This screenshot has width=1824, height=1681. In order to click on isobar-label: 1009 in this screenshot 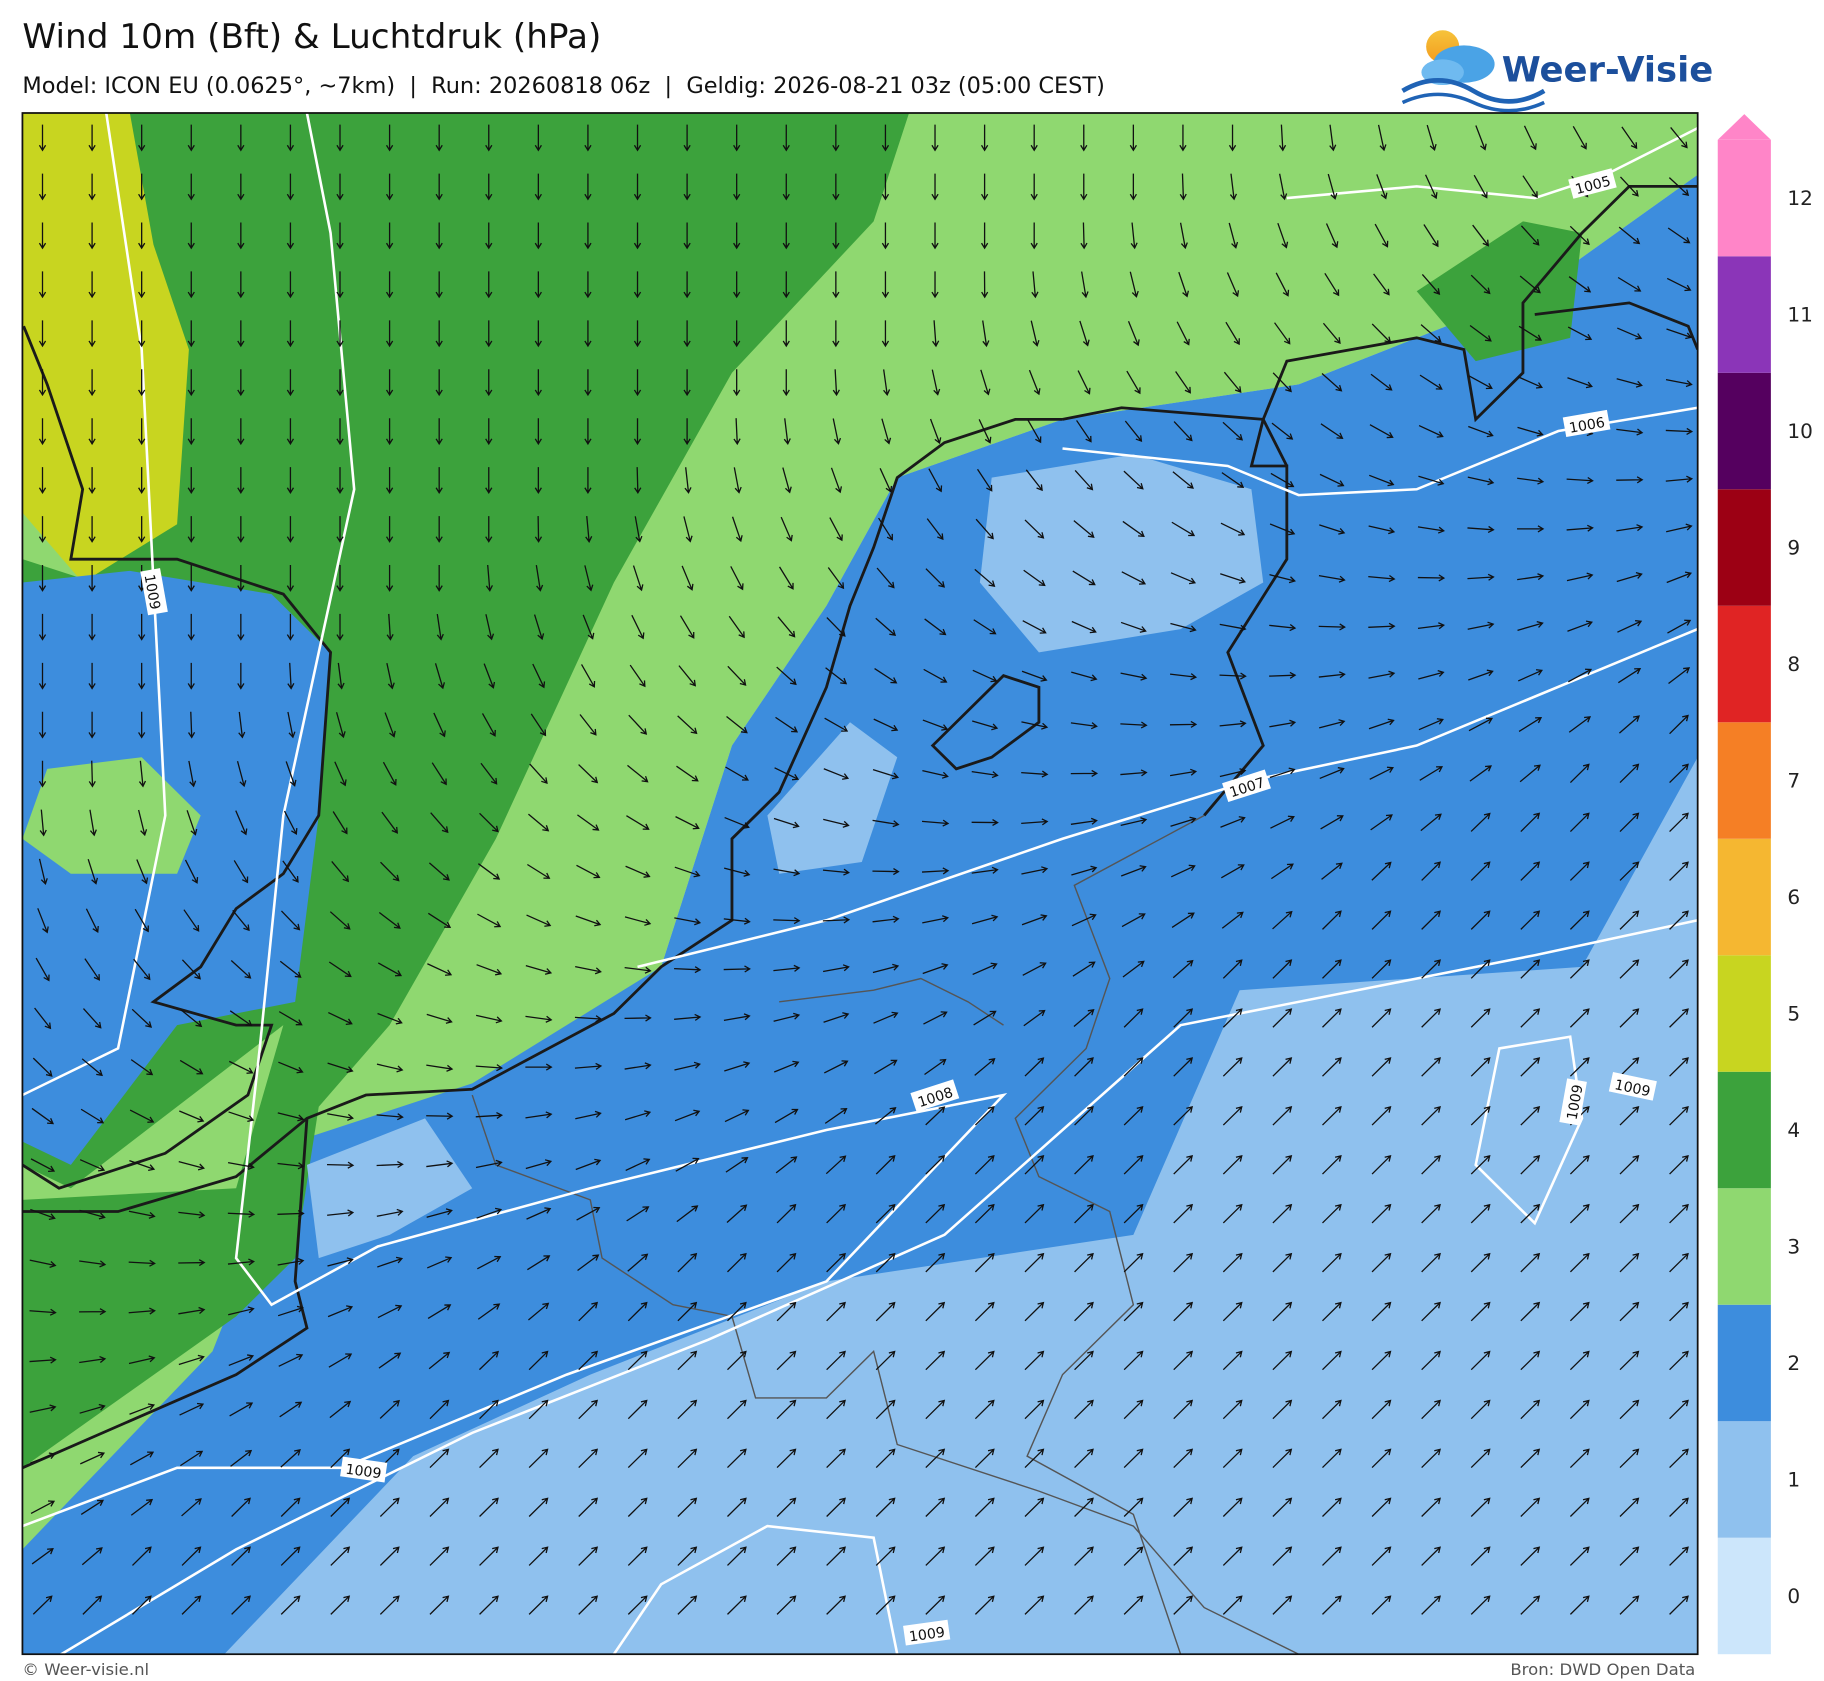, I will do `click(1632, 1086)`.